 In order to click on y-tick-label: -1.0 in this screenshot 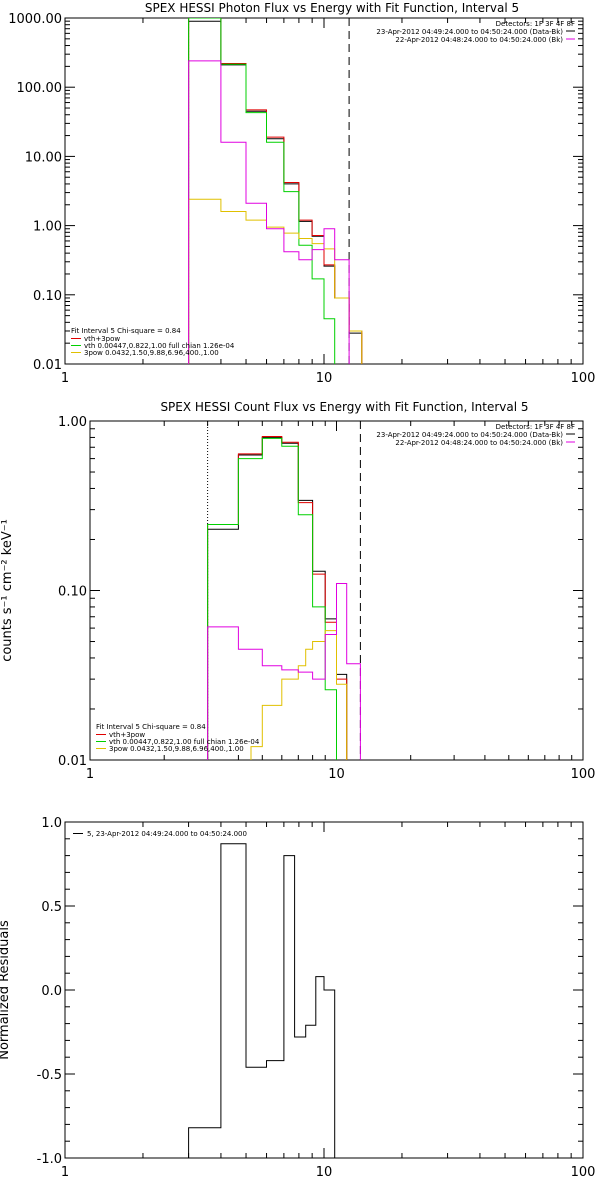, I will do `click(49, 1159)`.